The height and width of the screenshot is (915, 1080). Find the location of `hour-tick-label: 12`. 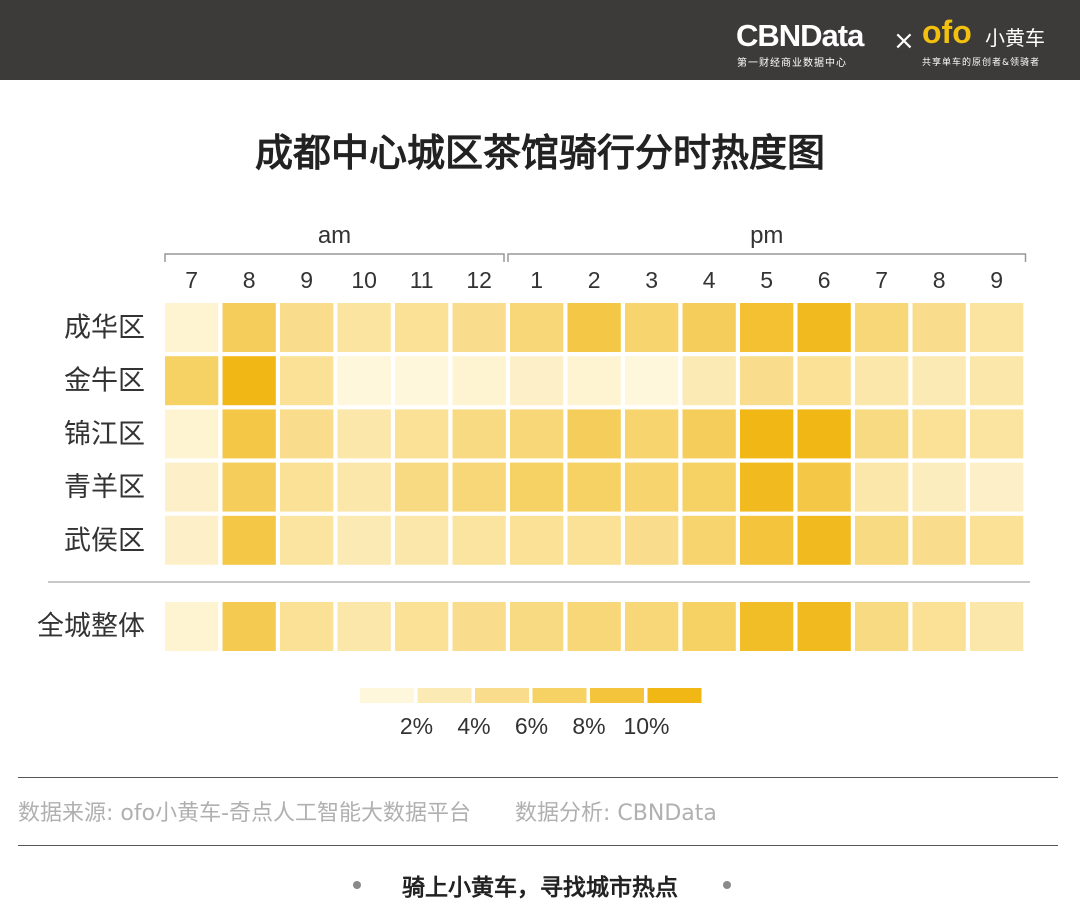

hour-tick-label: 12 is located at coordinates (479, 280).